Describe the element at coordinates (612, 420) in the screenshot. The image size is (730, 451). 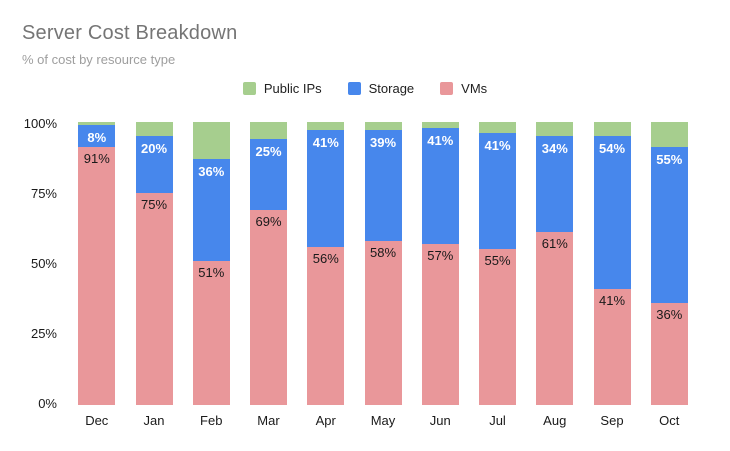
I see `x-axis-tick-sep: Sep` at that location.